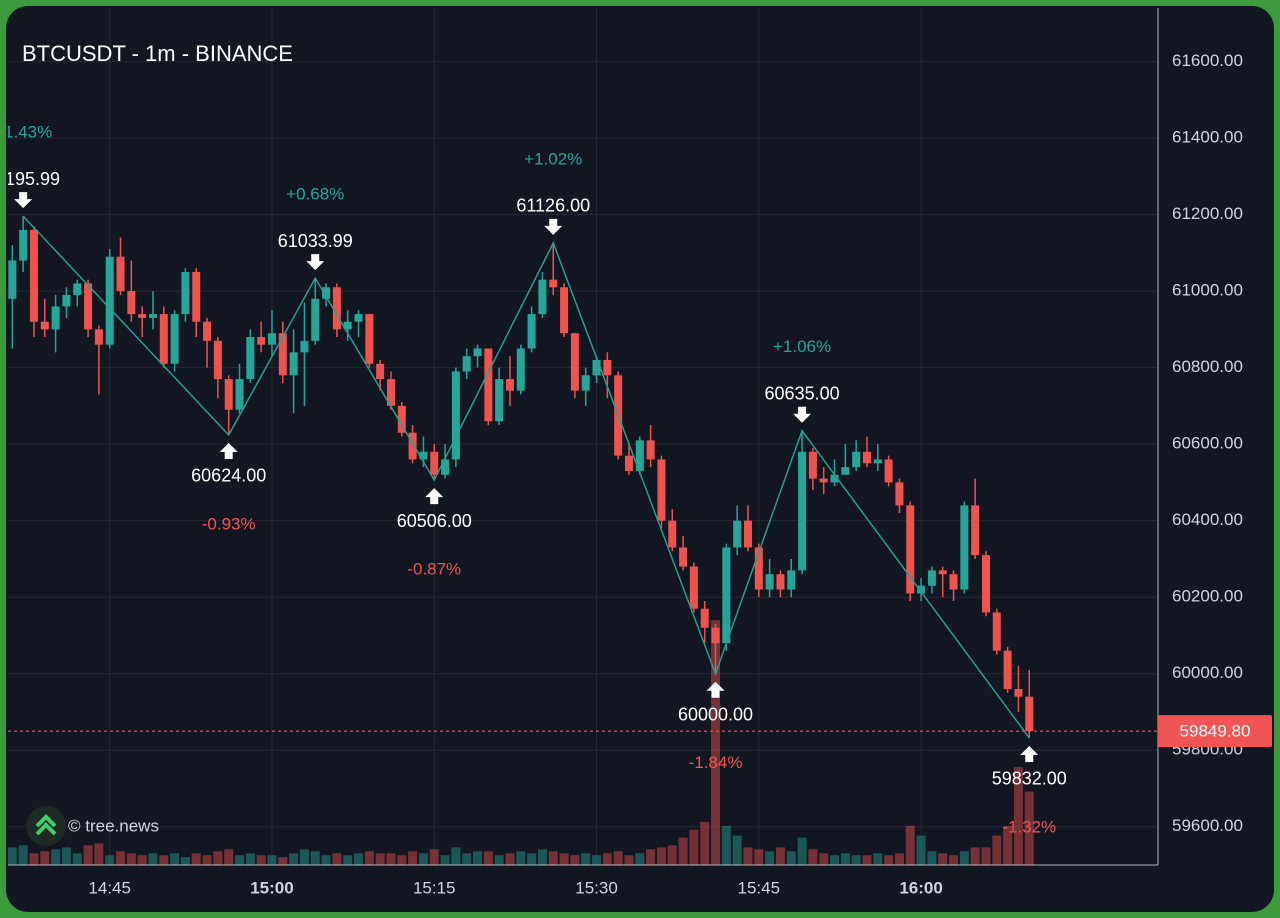 The width and height of the screenshot is (1280, 918). What do you see at coordinates (1207, 825) in the screenshot?
I see `y-tick-label: 59600.00` at bounding box center [1207, 825].